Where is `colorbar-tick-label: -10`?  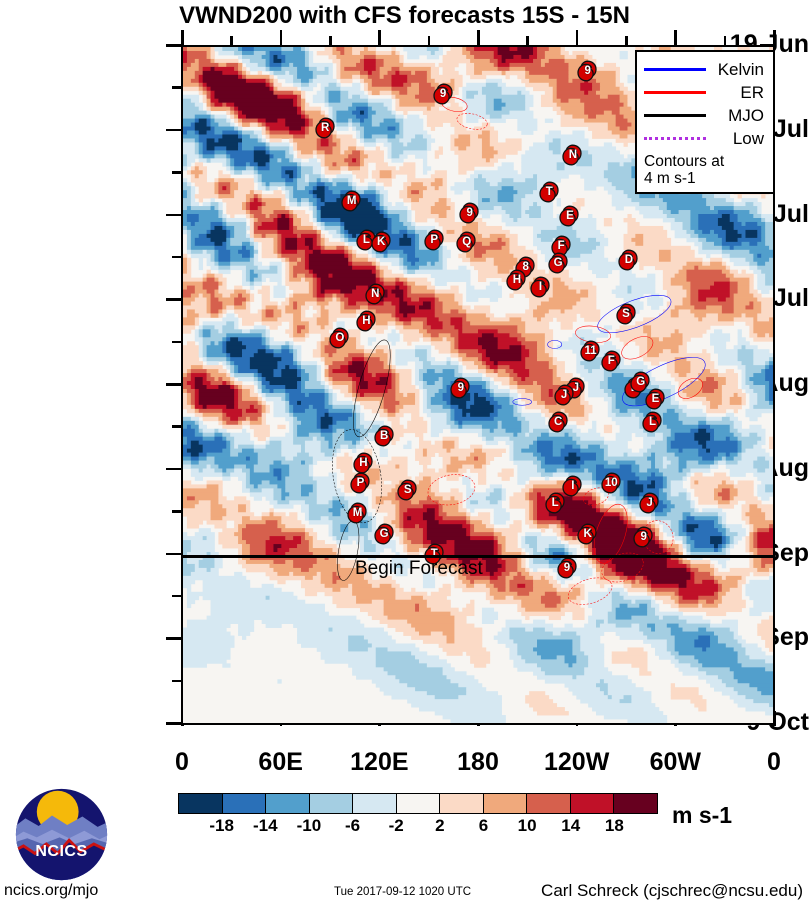
colorbar-tick-label: -10 is located at coordinates (309, 825).